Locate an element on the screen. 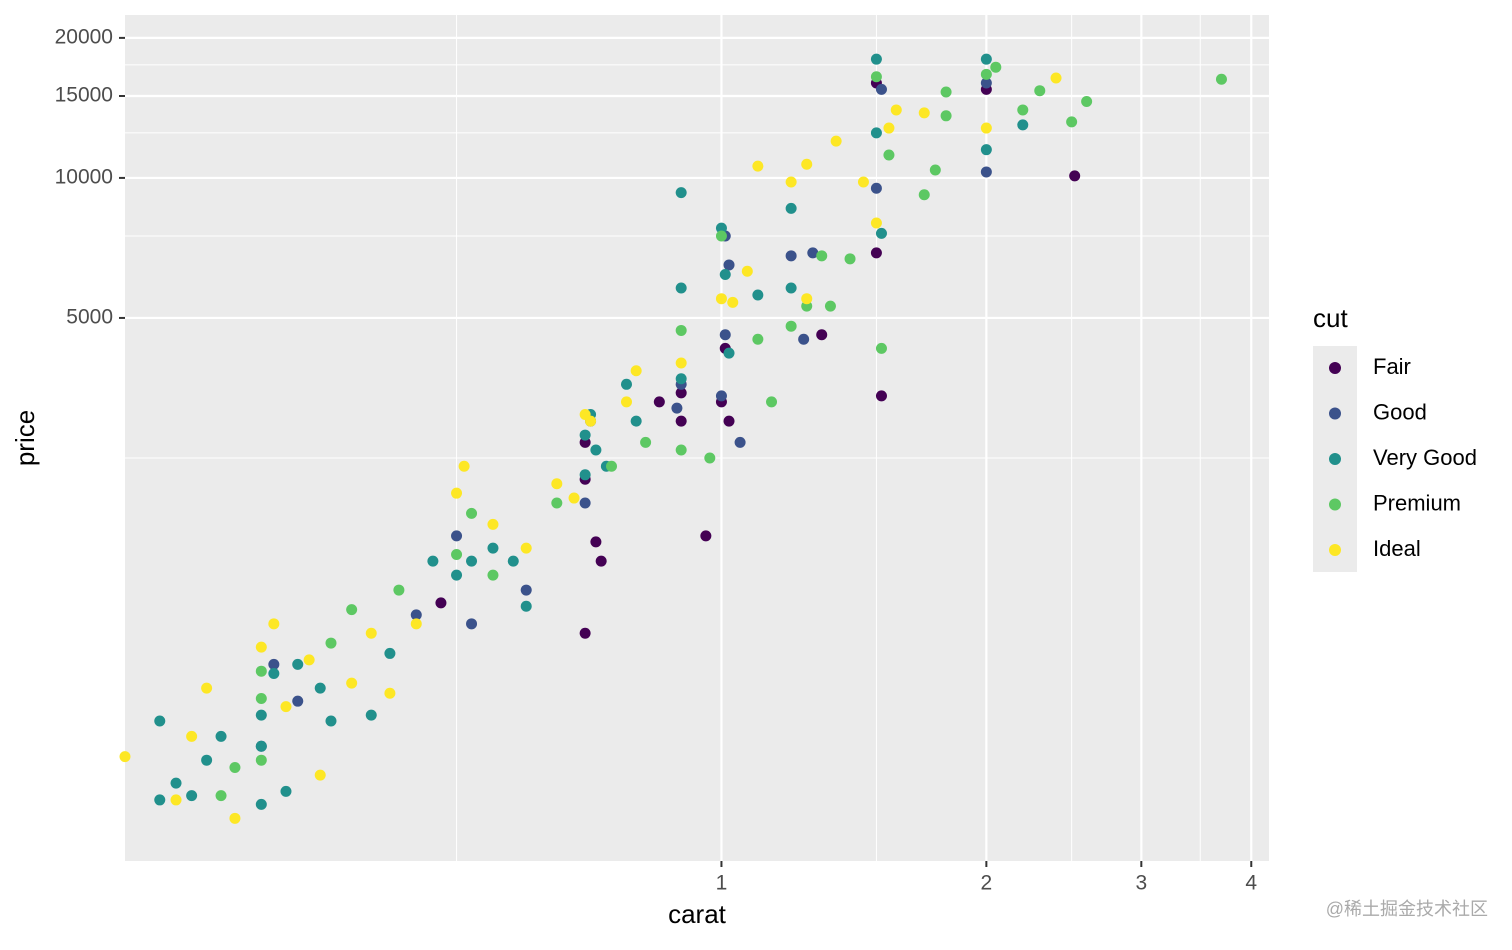  watermark: @稀土掘金技术社区 is located at coordinates (1407, 909).